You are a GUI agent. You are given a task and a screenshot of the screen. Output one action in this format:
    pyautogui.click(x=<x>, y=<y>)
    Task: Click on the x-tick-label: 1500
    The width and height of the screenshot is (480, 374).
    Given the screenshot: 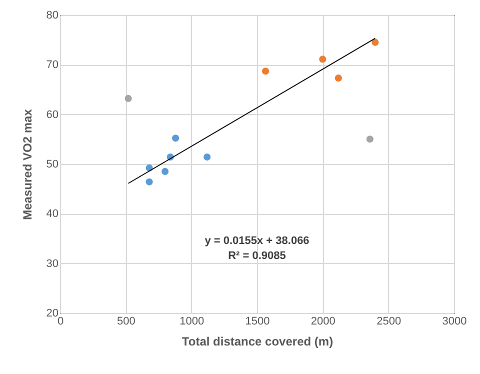 What is the action you would take?
    pyautogui.click(x=257, y=322)
    